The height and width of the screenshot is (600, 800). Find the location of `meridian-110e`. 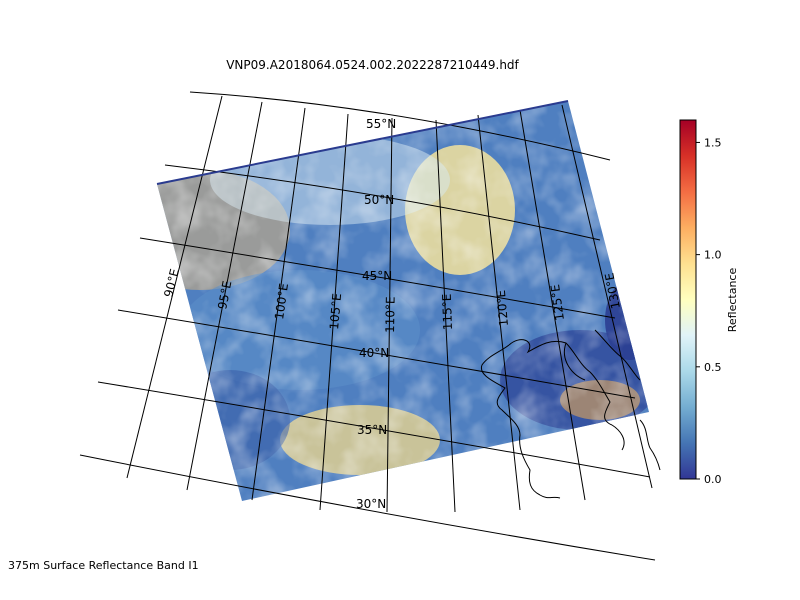

meridian-110e is located at coordinates (389, 315).